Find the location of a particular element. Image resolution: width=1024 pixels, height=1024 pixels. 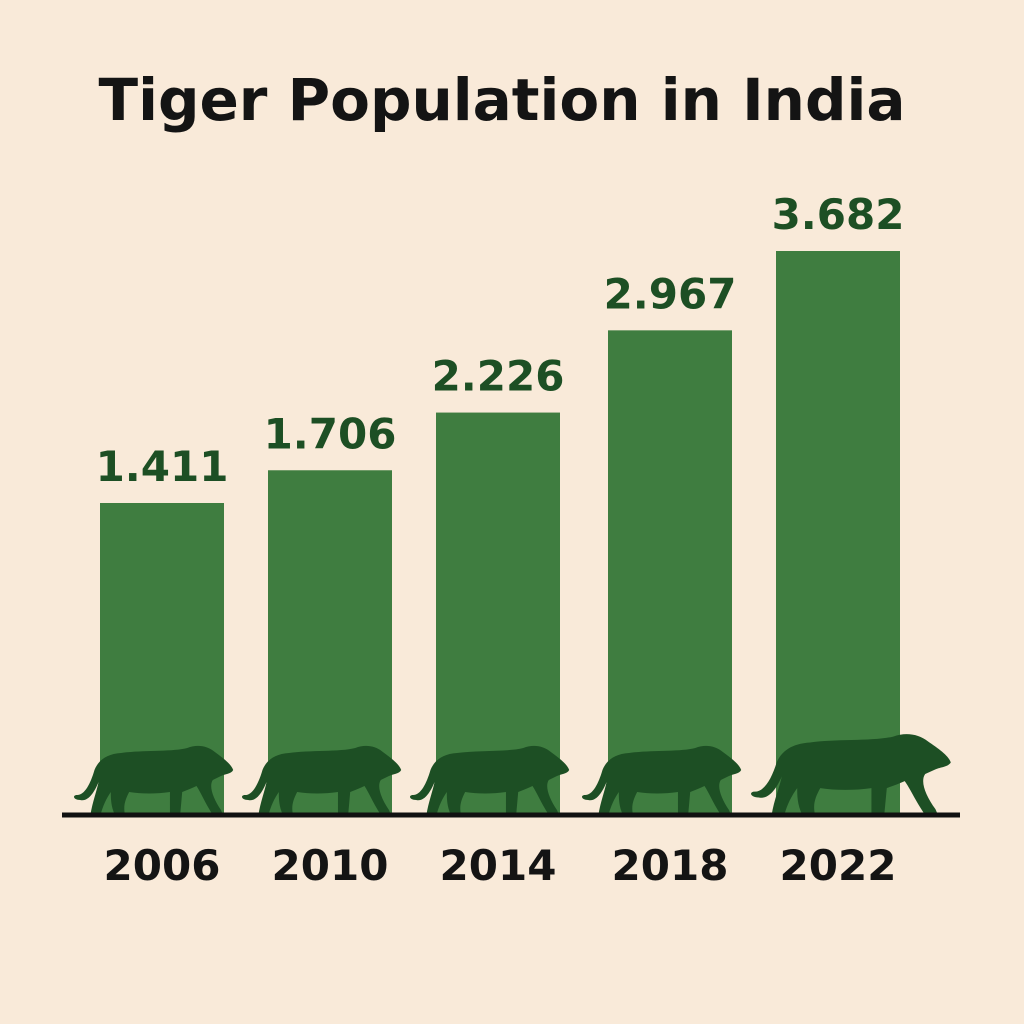

chart-title: Tiger Population in India is located at coordinates (502, 100).